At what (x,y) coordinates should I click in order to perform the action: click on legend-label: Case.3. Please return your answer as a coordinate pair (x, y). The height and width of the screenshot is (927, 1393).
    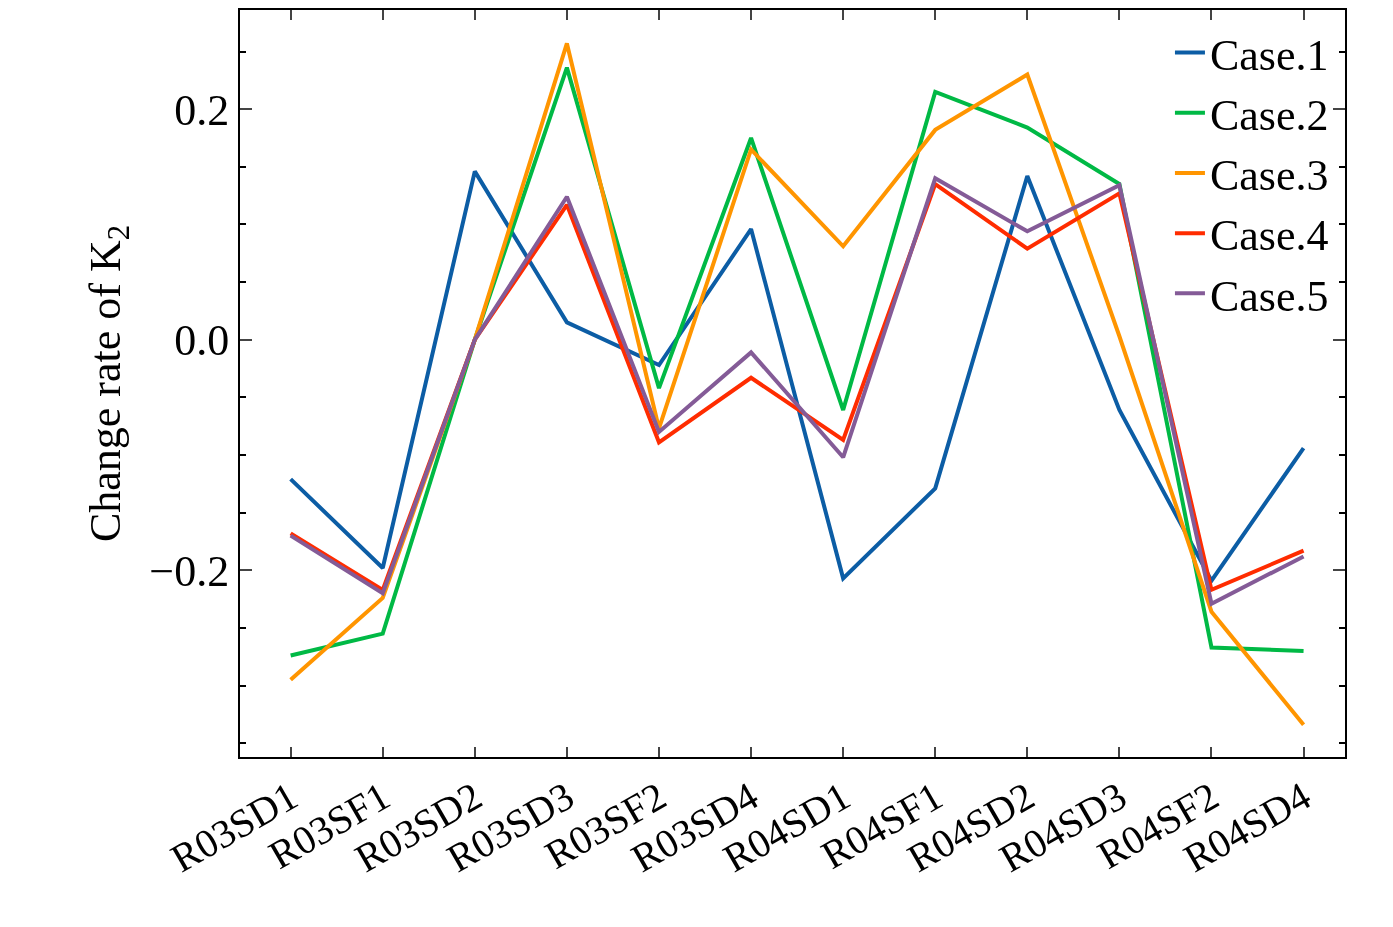
    Looking at the image, I should click on (1269, 176).